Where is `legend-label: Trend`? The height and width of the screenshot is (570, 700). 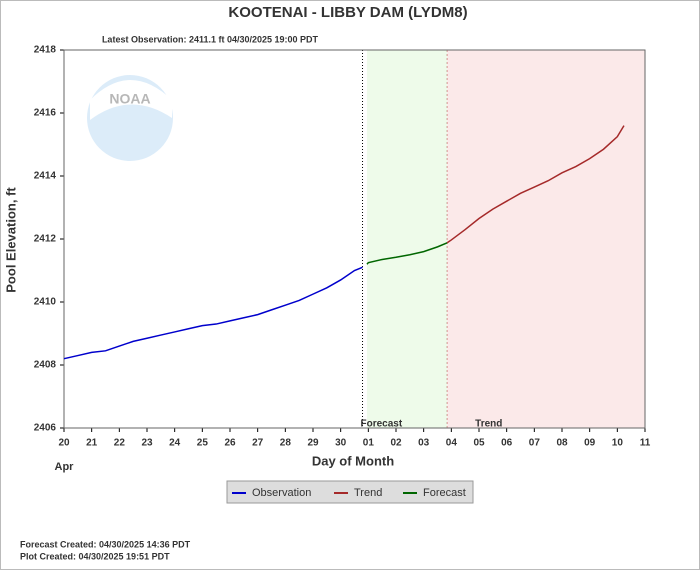
legend-label: Trend is located at coordinates (368, 493).